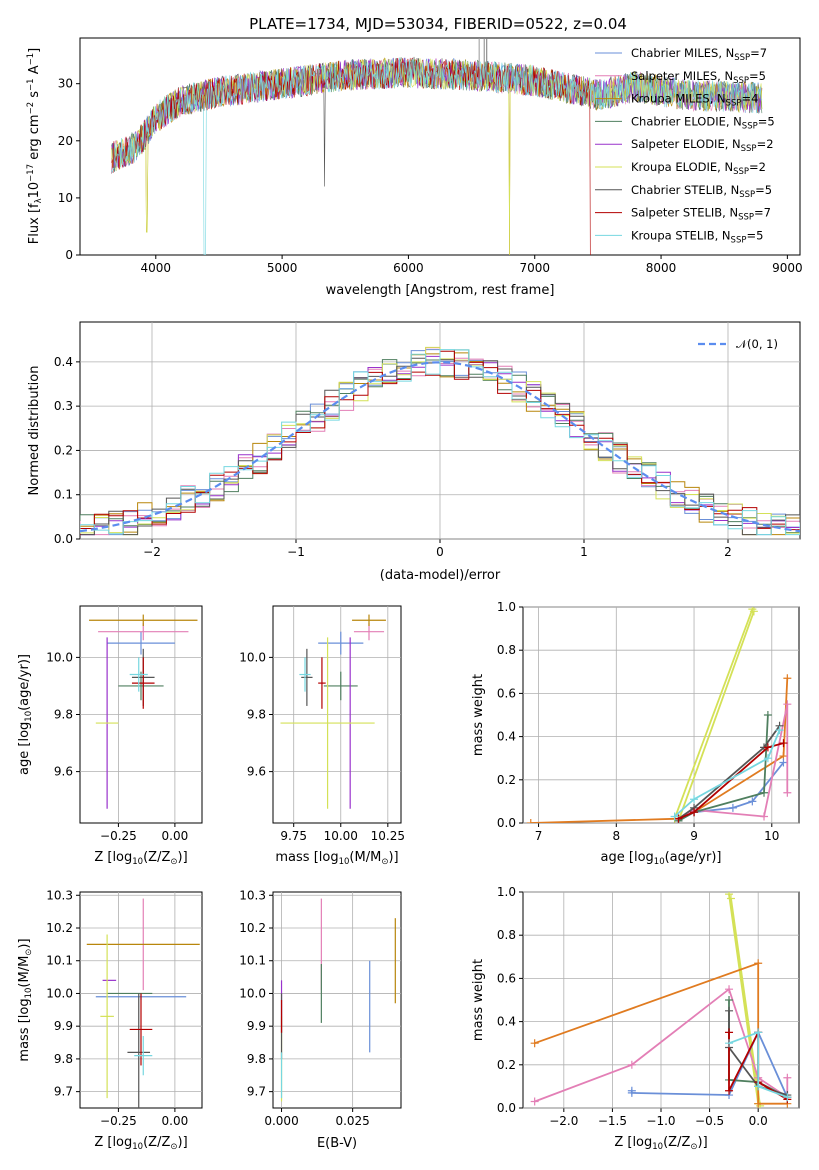  Describe the element at coordinates (156, 268) in the screenshot. I see `x-tick-label: 4000` at that location.